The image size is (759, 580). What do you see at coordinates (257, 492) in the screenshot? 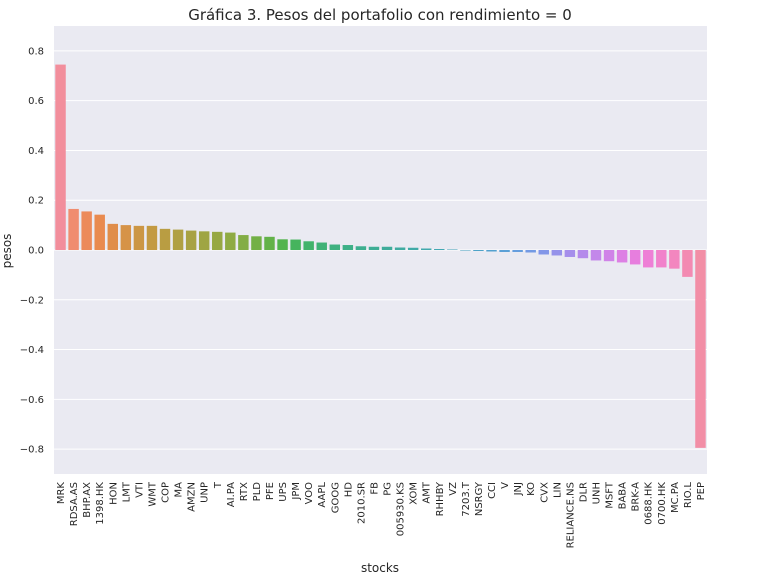
I see `x-tick-label: PLD` at bounding box center [257, 492].